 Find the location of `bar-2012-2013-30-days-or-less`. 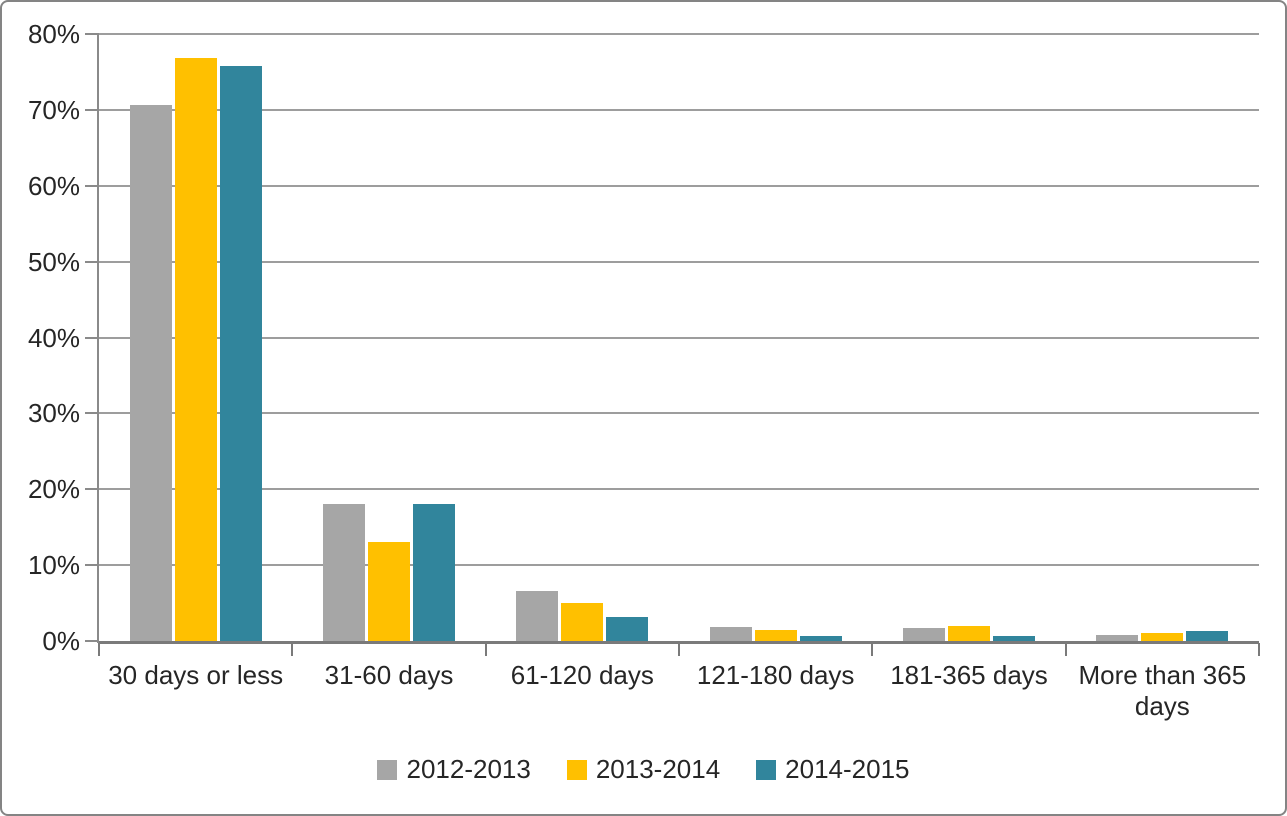

bar-2012-2013-30-days-or-less is located at coordinates (150, 372).